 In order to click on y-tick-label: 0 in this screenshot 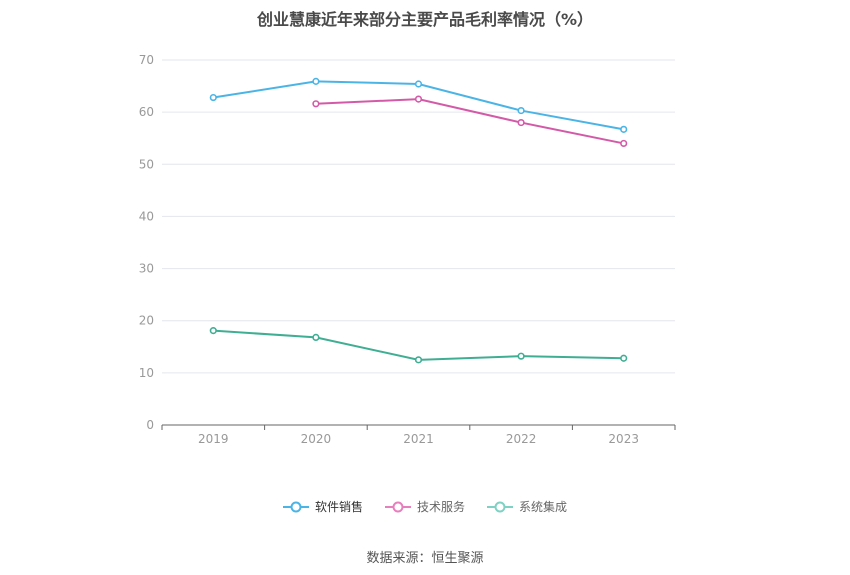, I will do `click(150, 425)`.